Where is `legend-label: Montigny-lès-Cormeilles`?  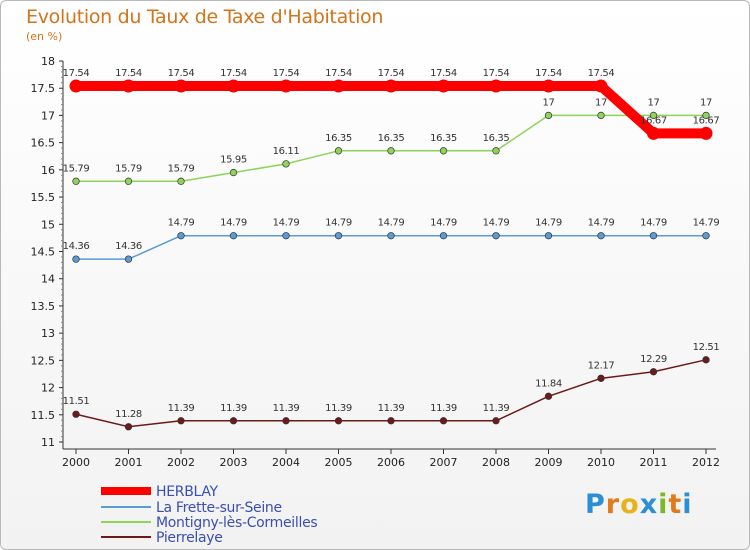
legend-label: Montigny-lès-Cormeilles is located at coordinates (236, 523).